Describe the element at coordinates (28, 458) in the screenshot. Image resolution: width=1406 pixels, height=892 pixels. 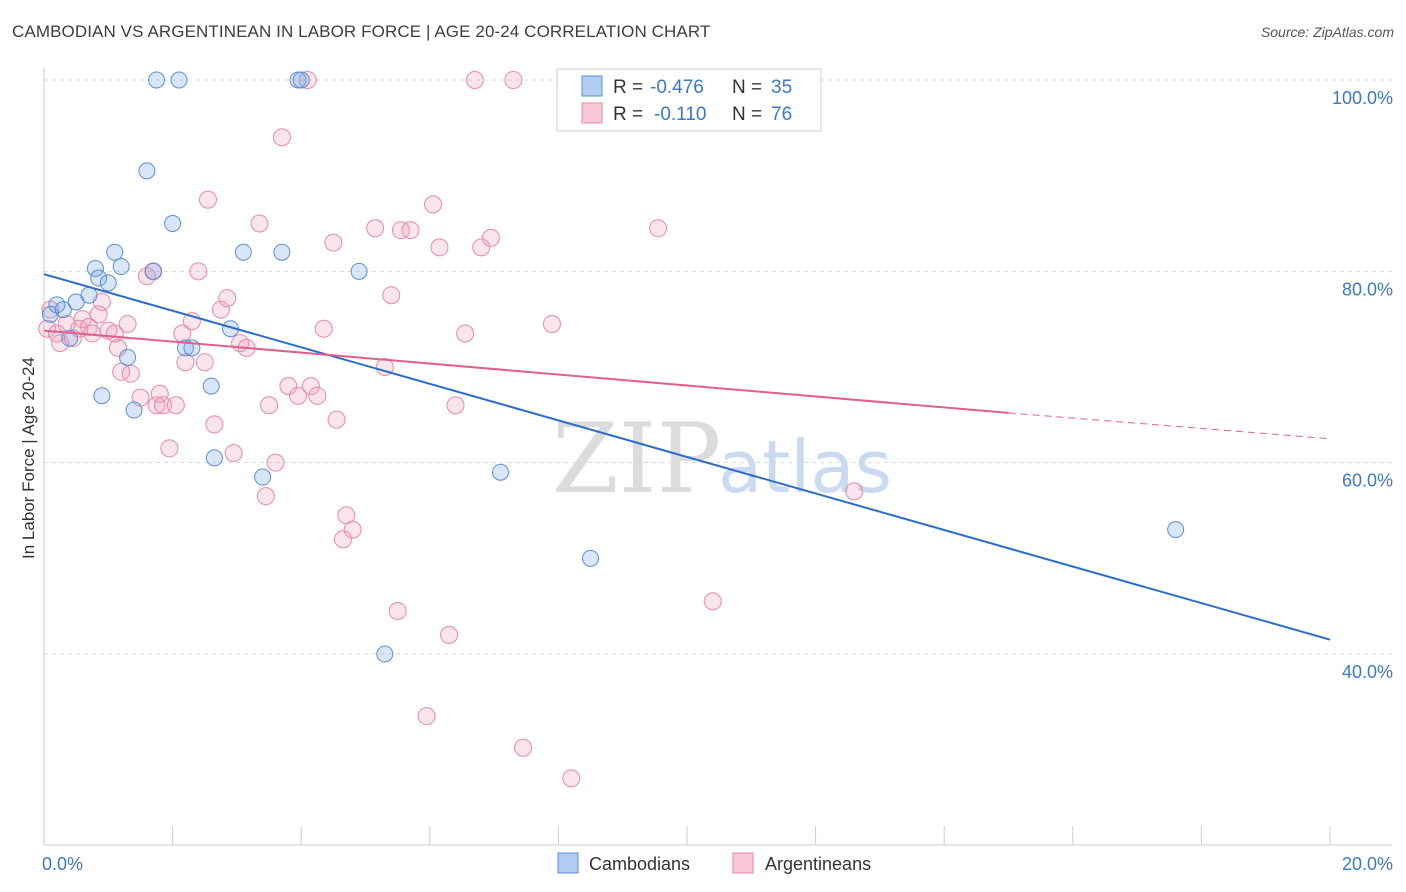
I see `y-axis-label: In Labor Force | Age 20-24` at that location.